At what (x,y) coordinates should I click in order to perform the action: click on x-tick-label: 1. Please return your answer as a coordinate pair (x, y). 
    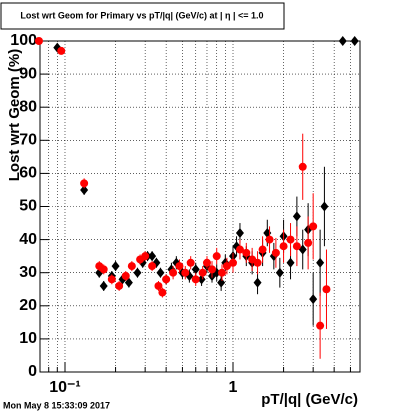
    Looking at the image, I should click on (233, 387).